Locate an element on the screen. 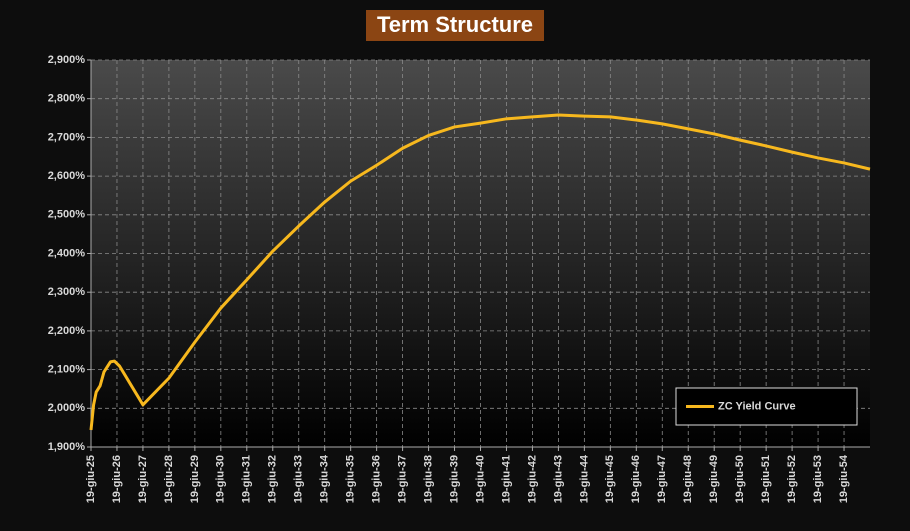 This screenshot has height=531, width=910. x-tick-label: 19-giu-51 is located at coordinates (766, 479).